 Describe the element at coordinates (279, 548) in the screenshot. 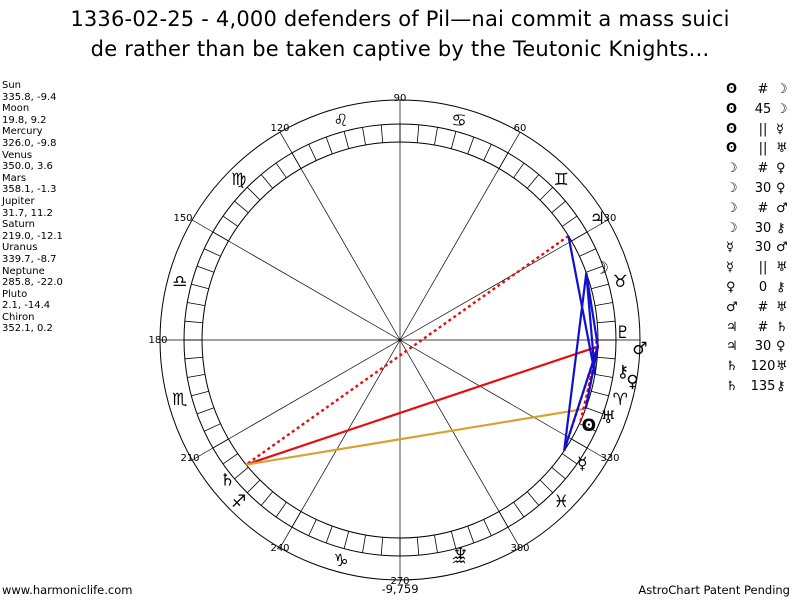

I see `degree-label-240: 240` at that location.